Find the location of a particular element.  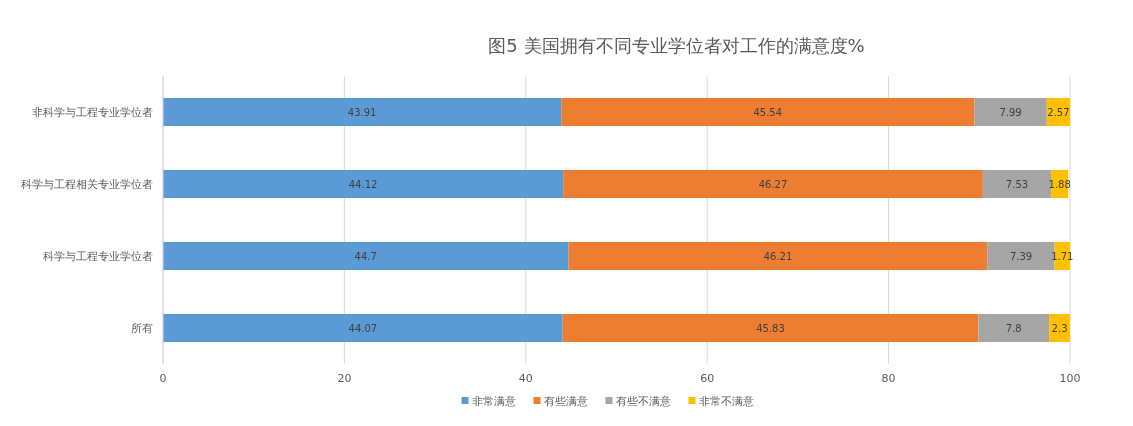

legend-label: 有些不满意 is located at coordinates (643, 401).